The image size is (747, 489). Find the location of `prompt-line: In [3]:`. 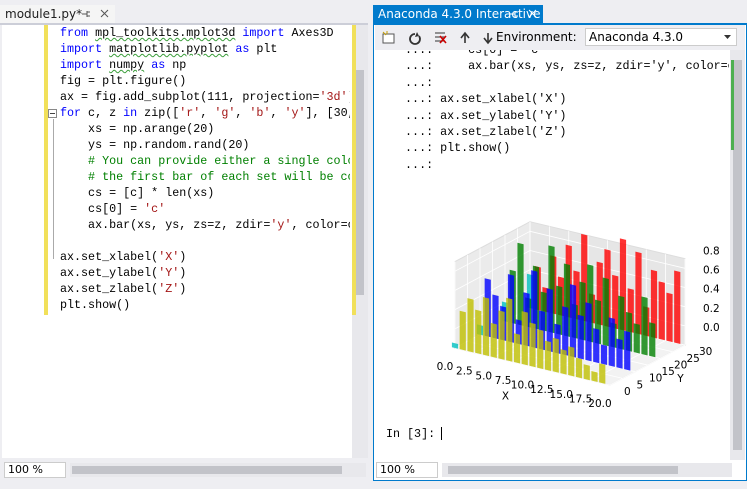

prompt-line: In [3]: is located at coordinates (414, 434).